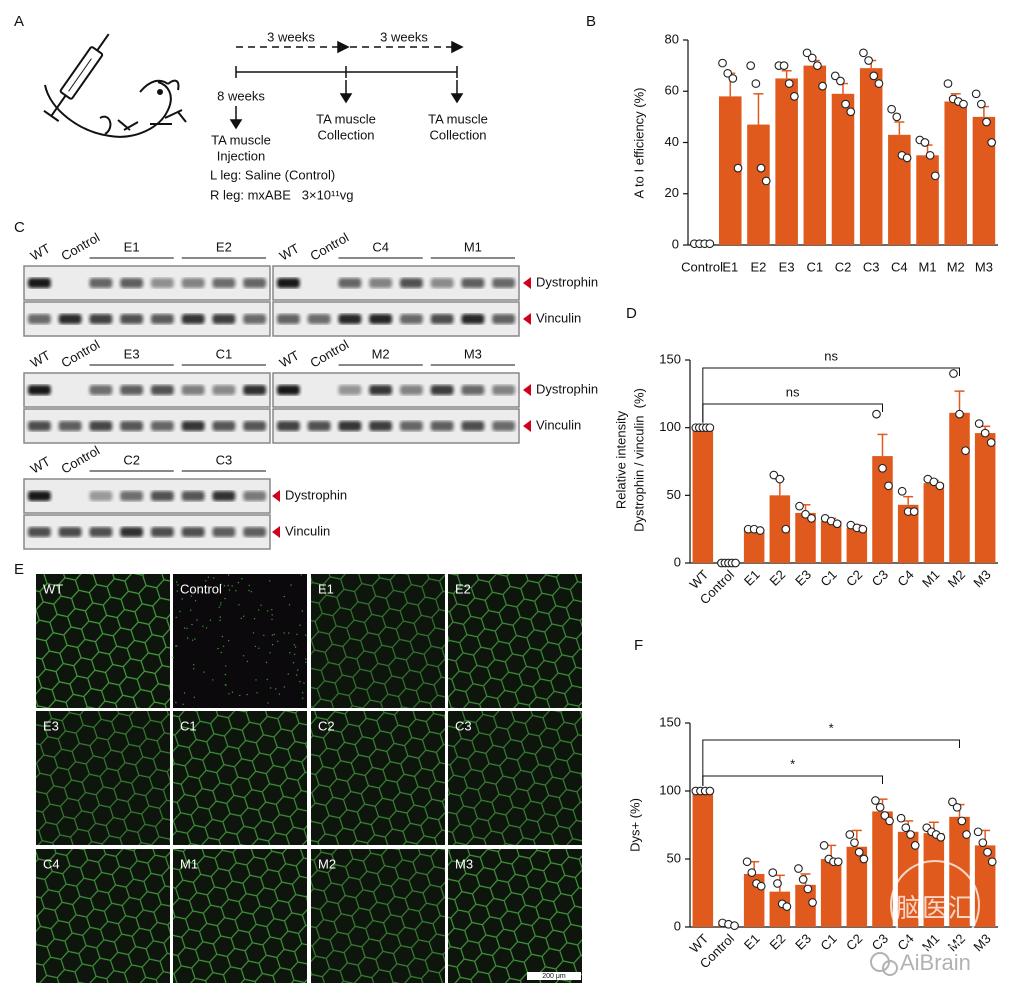 The width and height of the screenshot is (1021, 1005). Describe the element at coordinates (925, 918) in the screenshot. I see `watermark: 脑医汇 AiBrain` at that location.